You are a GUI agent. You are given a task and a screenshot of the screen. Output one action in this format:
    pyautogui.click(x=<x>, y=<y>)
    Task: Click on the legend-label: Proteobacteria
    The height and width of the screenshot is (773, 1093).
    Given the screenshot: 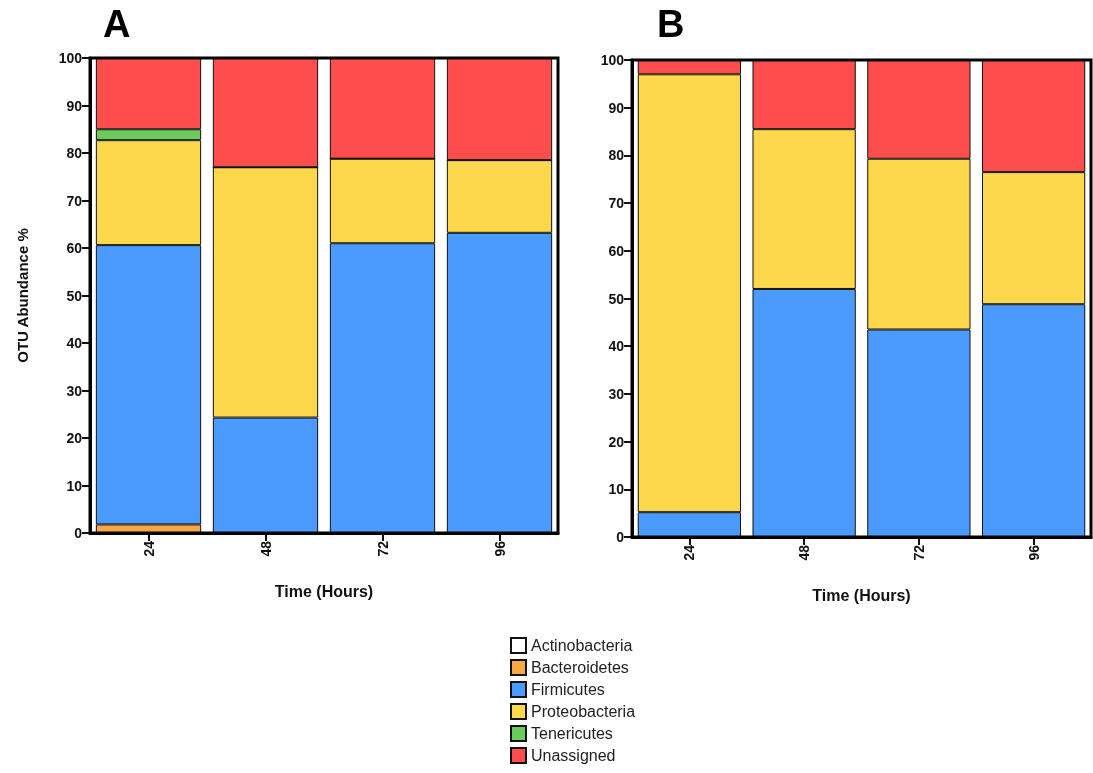 What is the action you would take?
    pyautogui.click(x=583, y=711)
    